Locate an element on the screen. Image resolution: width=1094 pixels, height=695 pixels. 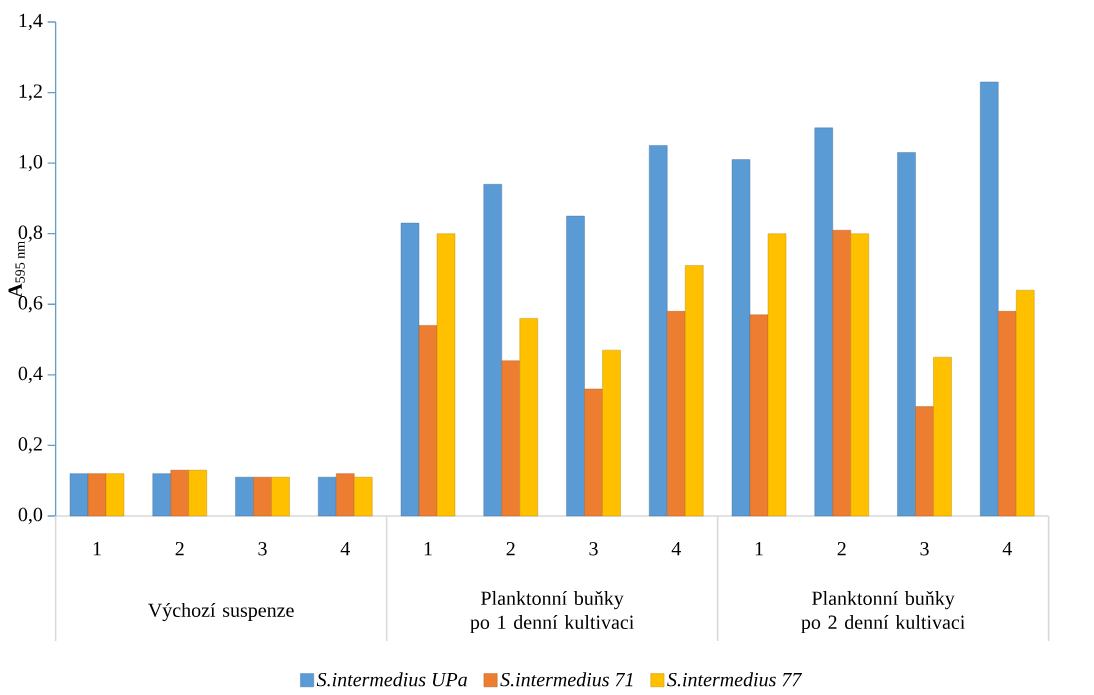
text: Planktonní buňky po 1 denní kultivaci is located at coordinates (552, 612).